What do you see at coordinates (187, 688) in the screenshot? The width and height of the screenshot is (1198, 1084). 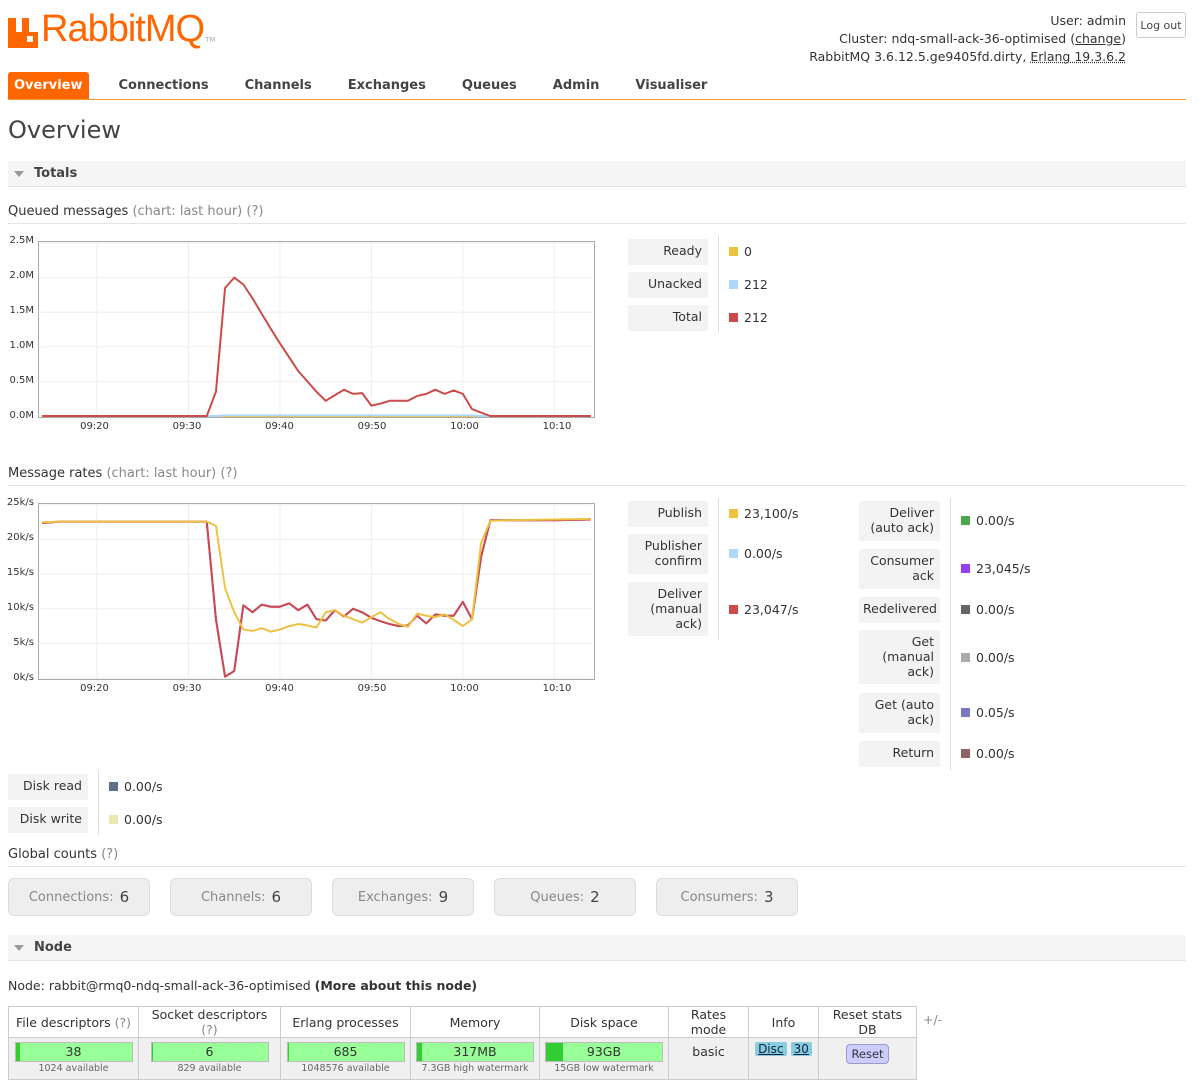 I see `x-tick-label: 09:30` at bounding box center [187, 688].